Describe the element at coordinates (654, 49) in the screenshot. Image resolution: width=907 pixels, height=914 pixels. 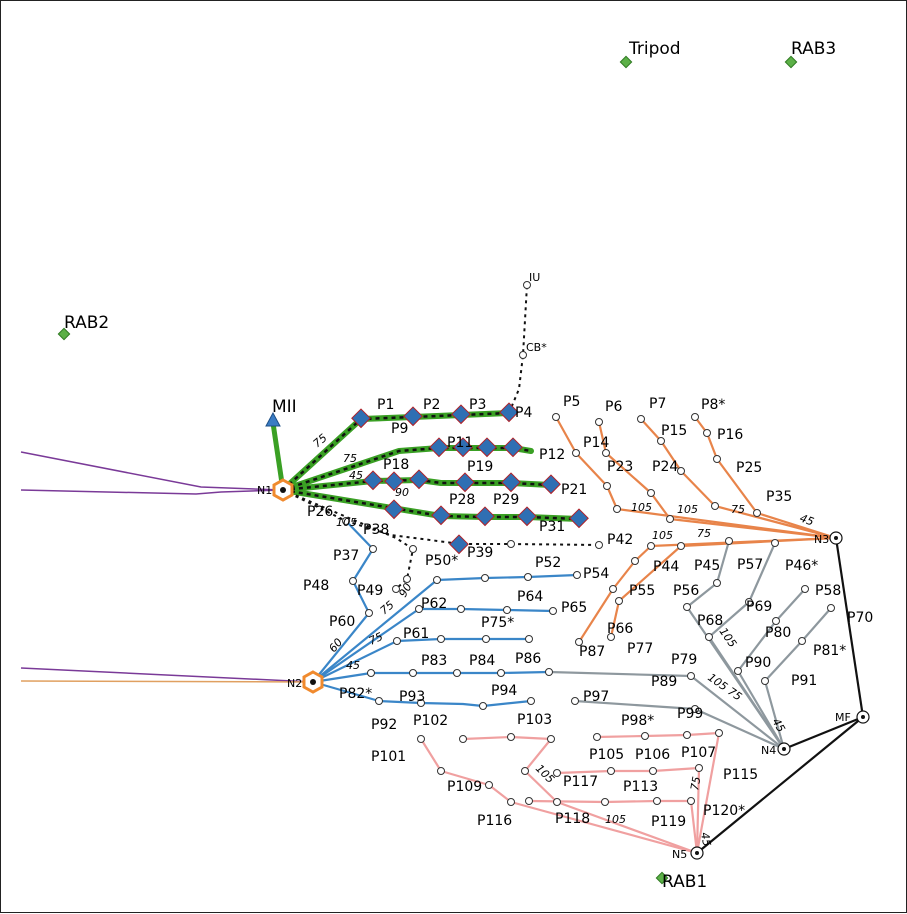
I see `landmark-tripod: Tripod` at that location.